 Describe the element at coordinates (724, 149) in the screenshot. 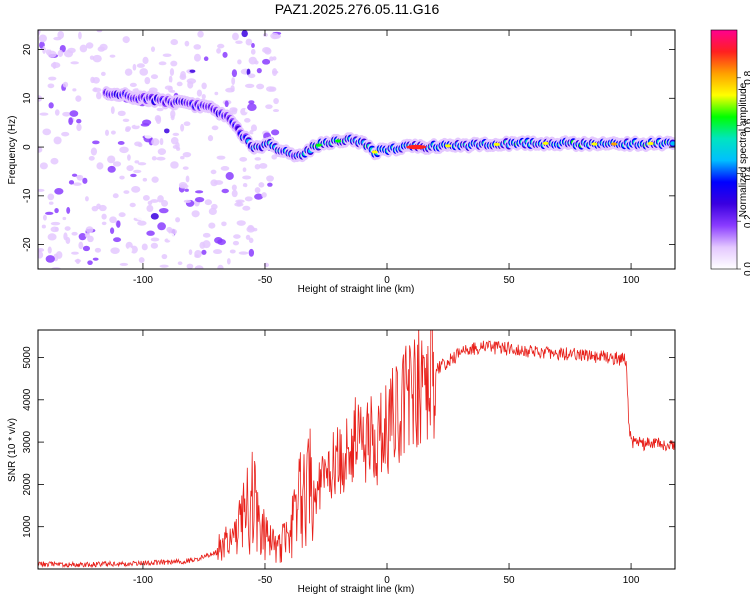

I see `colorbar-gradient` at that location.